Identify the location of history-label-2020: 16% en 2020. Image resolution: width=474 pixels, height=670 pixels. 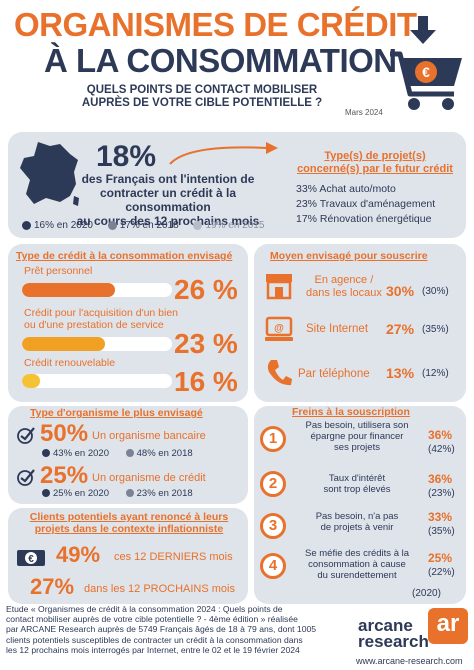
(63, 225).